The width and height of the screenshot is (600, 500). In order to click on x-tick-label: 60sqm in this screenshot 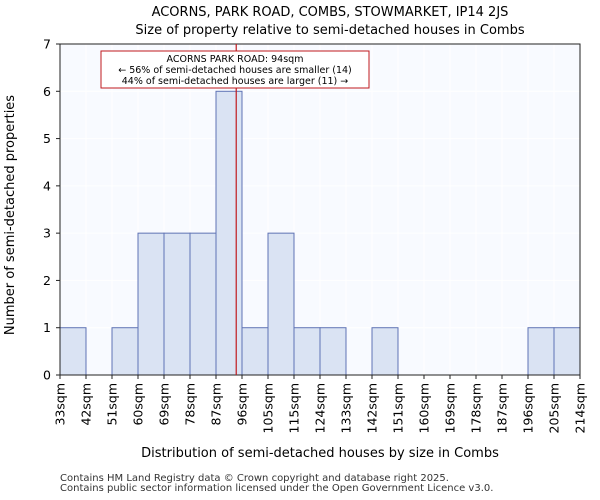, I will do `click(138, 404)`.